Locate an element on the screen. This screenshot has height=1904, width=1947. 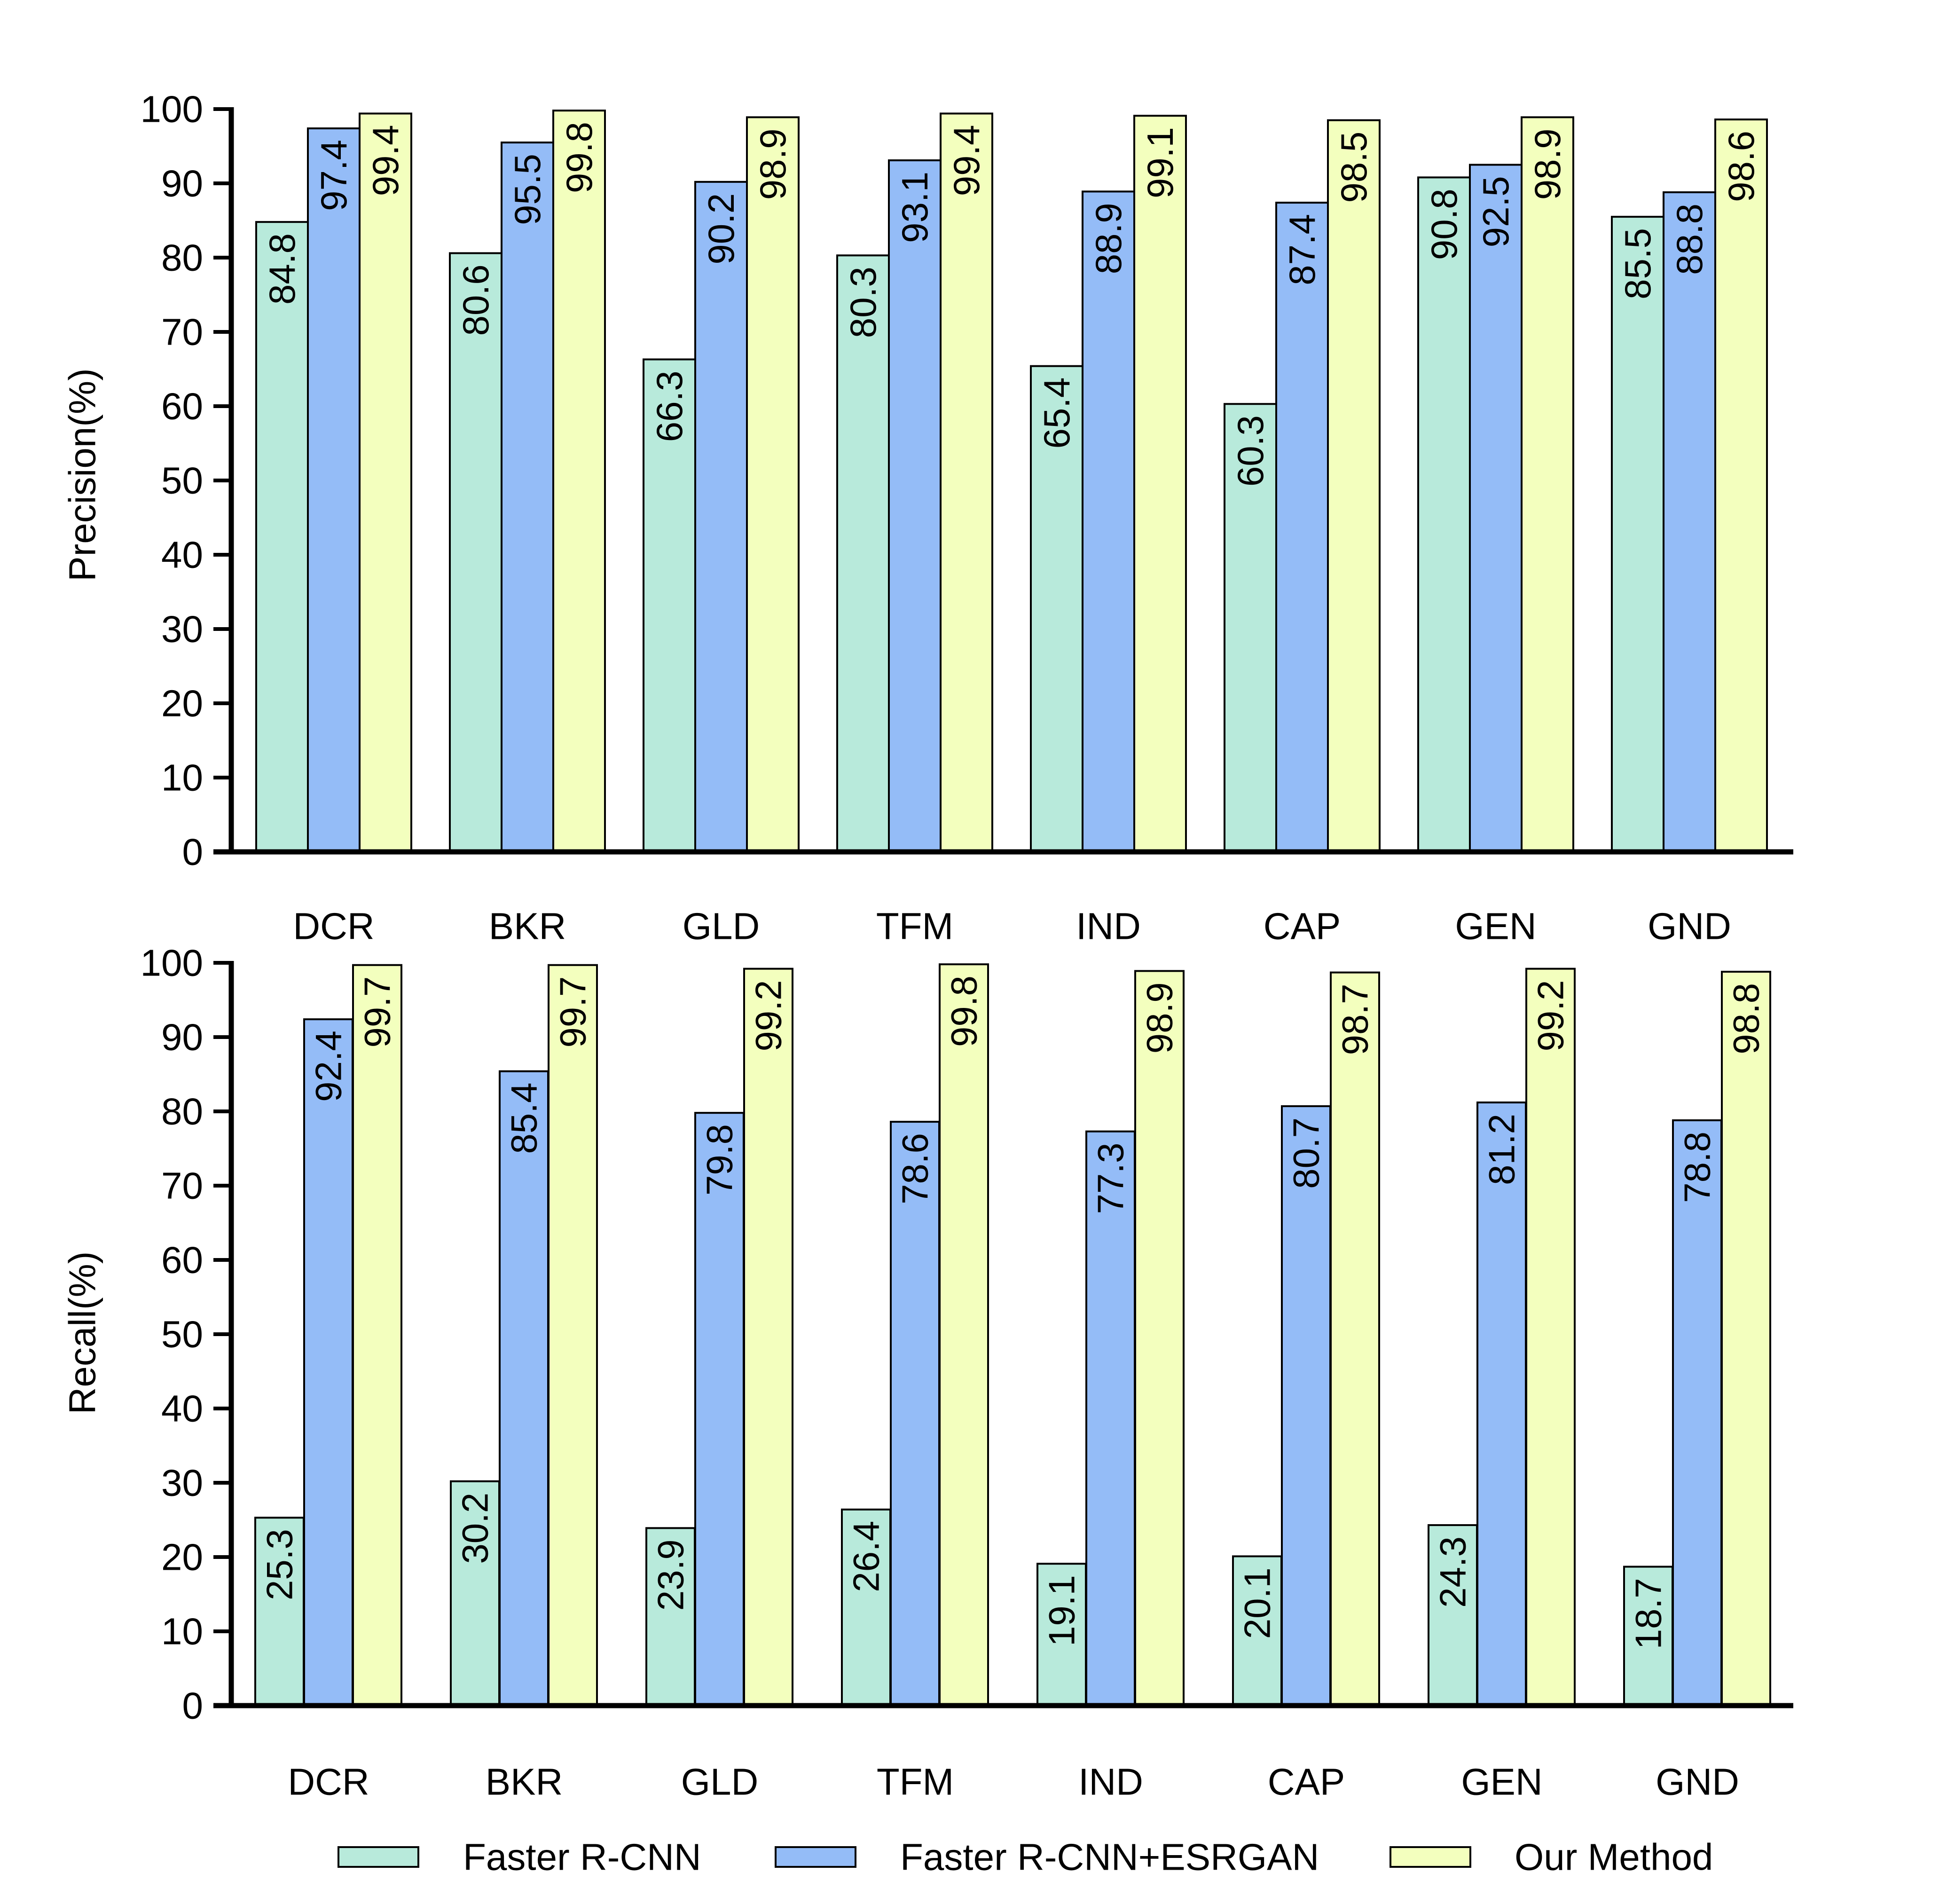
recall-value-label-our-method-bkr: 99.7 is located at coordinates (573, 1012).